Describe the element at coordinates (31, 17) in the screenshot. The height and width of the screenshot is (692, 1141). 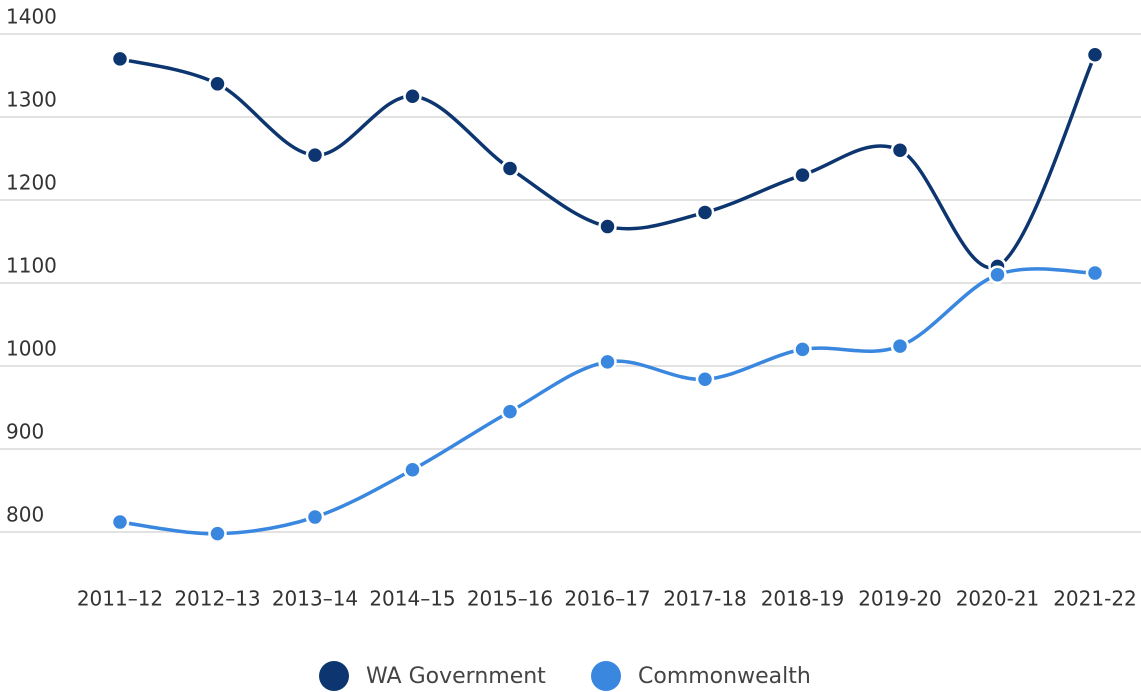
I see `y-tick-label: 1400` at that location.